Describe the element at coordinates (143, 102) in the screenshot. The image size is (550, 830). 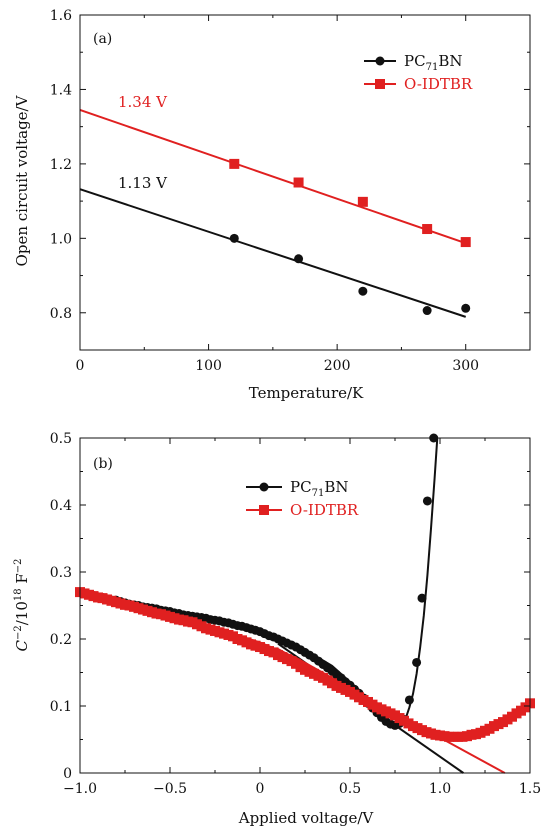
I see `annotation-1-34-v: 1.34 V` at that location.